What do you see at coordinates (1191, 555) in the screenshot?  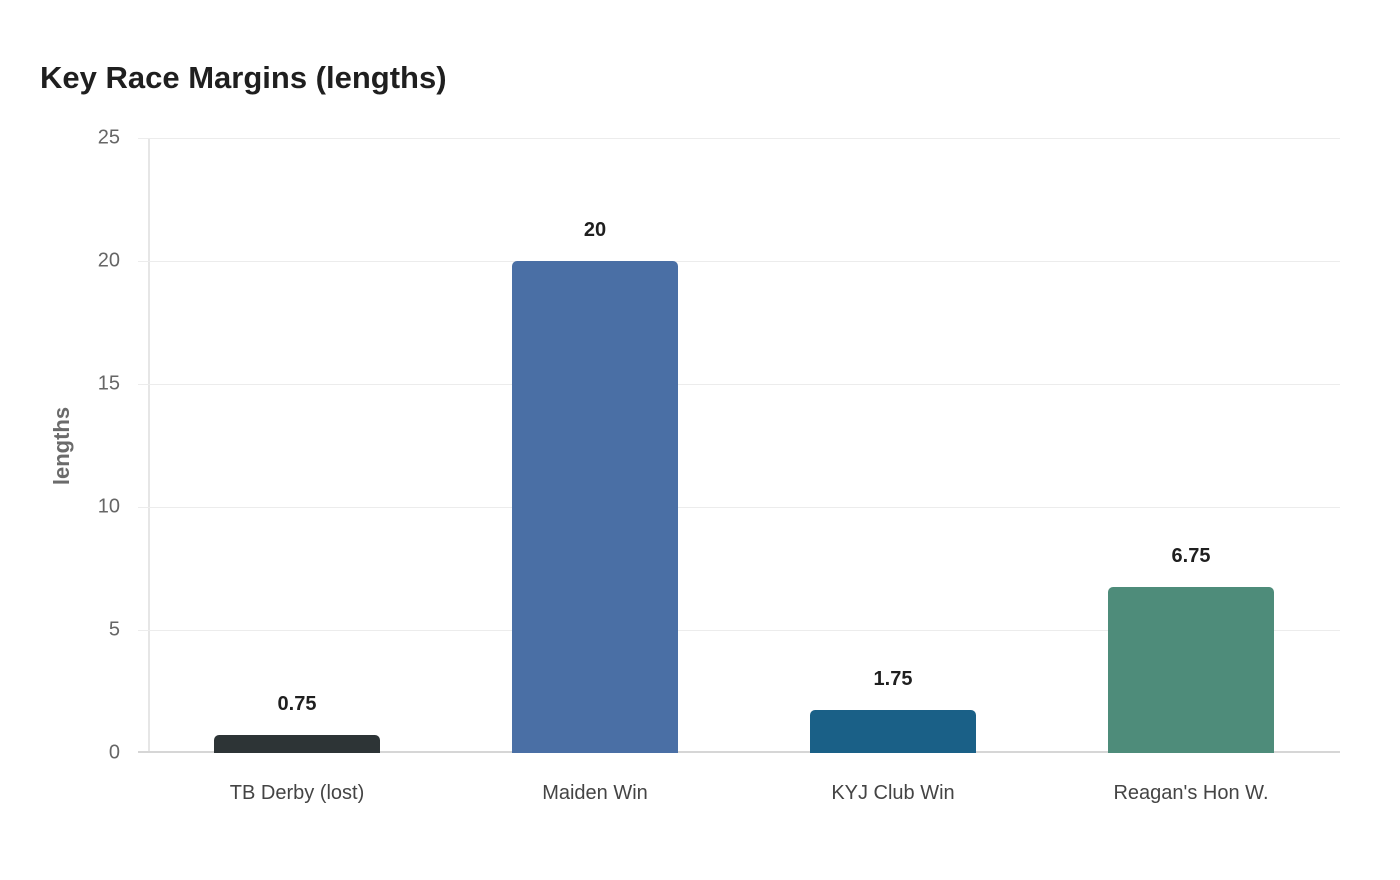 I see `bar-value-label: 6.75` at bounding box center [1191, 555].